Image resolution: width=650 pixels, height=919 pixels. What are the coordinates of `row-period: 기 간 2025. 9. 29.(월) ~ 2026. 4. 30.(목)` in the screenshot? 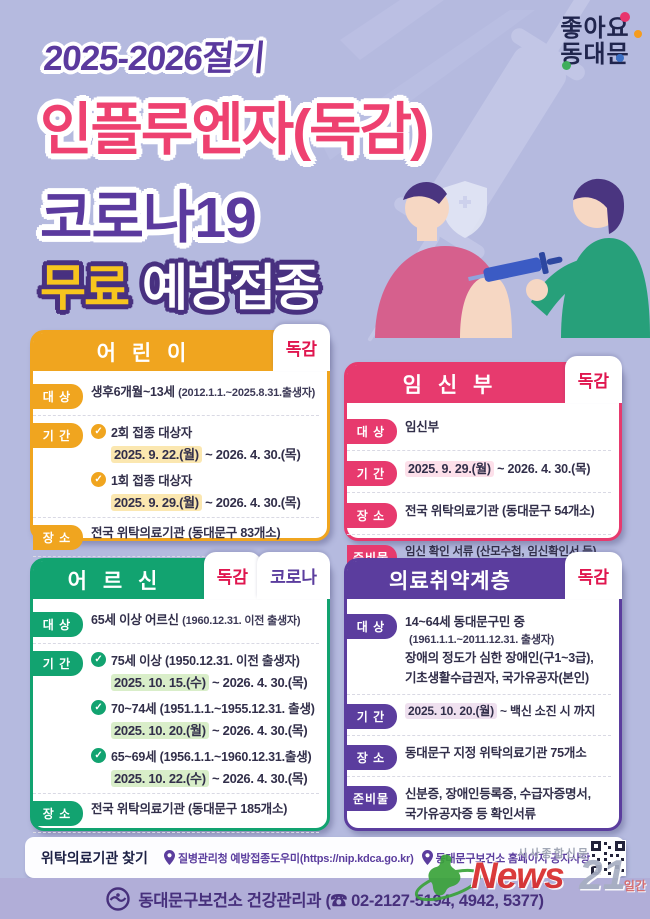 It's located at (479, 468).